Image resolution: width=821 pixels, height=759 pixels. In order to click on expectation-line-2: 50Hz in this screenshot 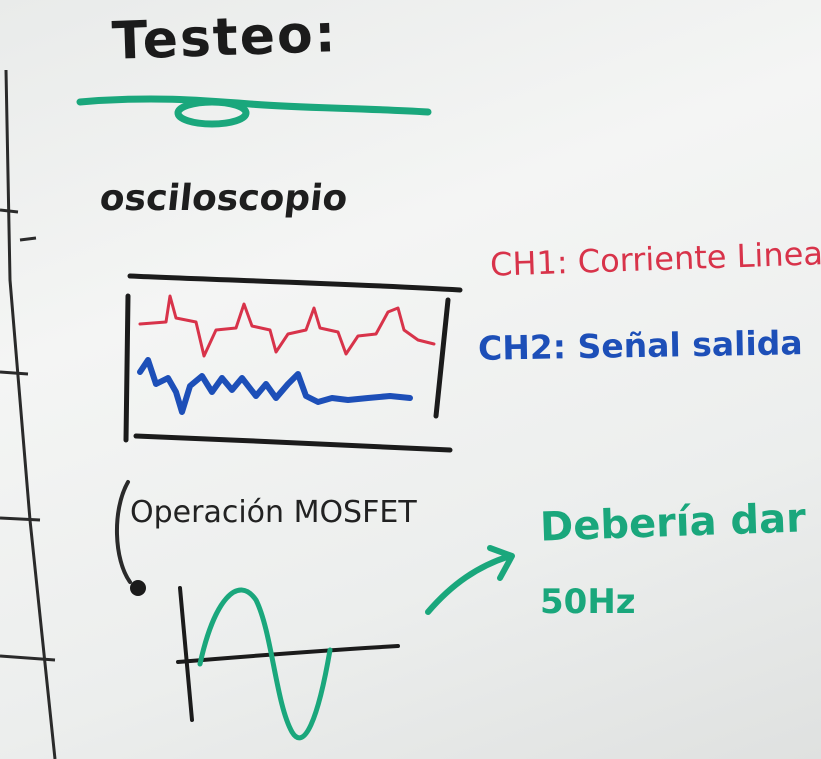, I will do `click(588, 602)`.